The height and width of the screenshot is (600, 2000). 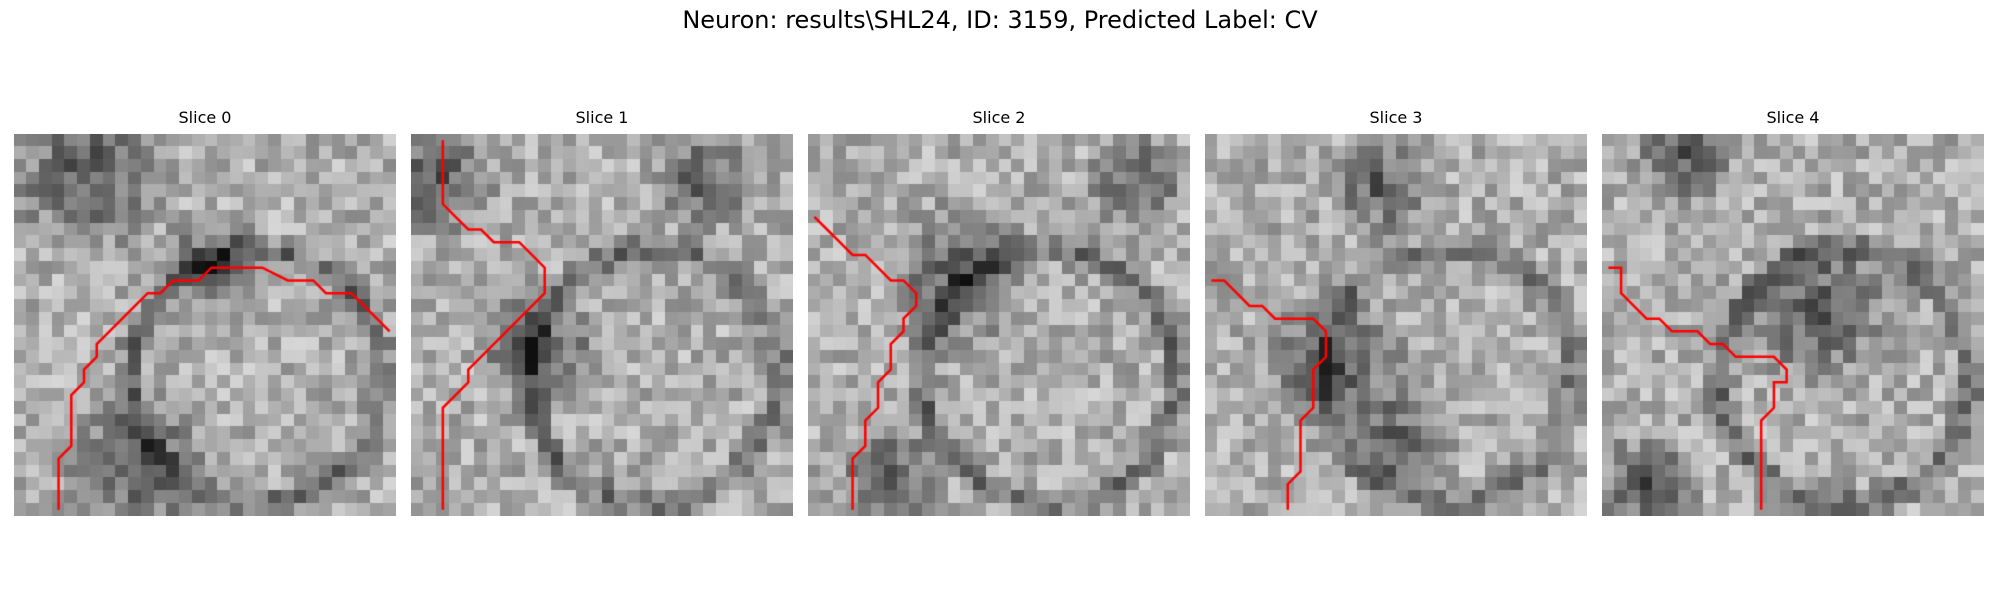 What do you see at coordinates (602, 117) in the screenshot?
I see `slice-title-1: Slice 1` at bounding box center [602, 117].